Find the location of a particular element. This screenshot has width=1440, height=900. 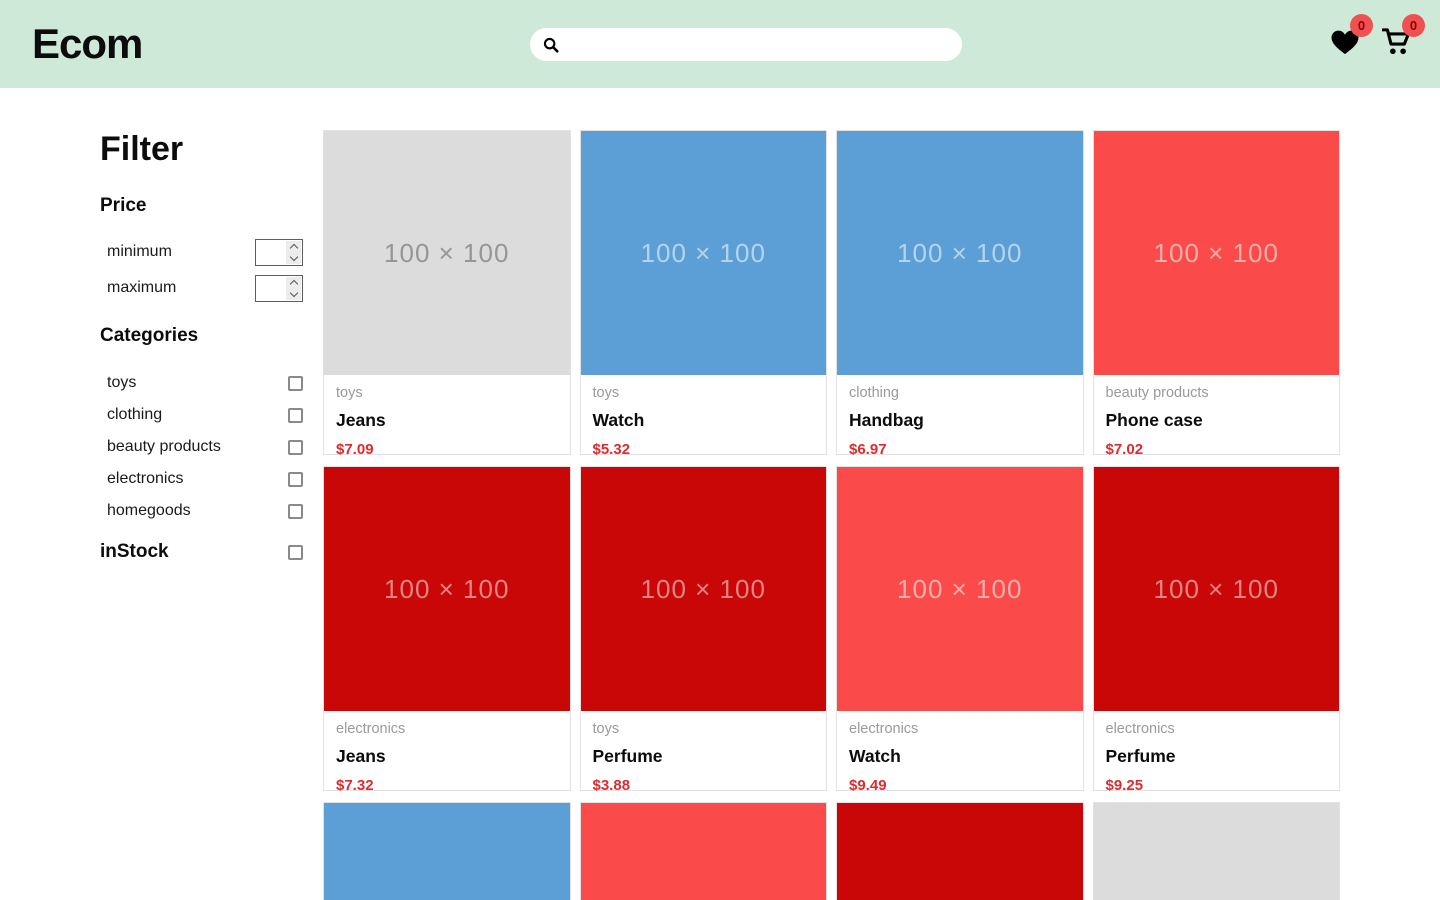

category-checkbox-toys is located at coordinates (295, 383).